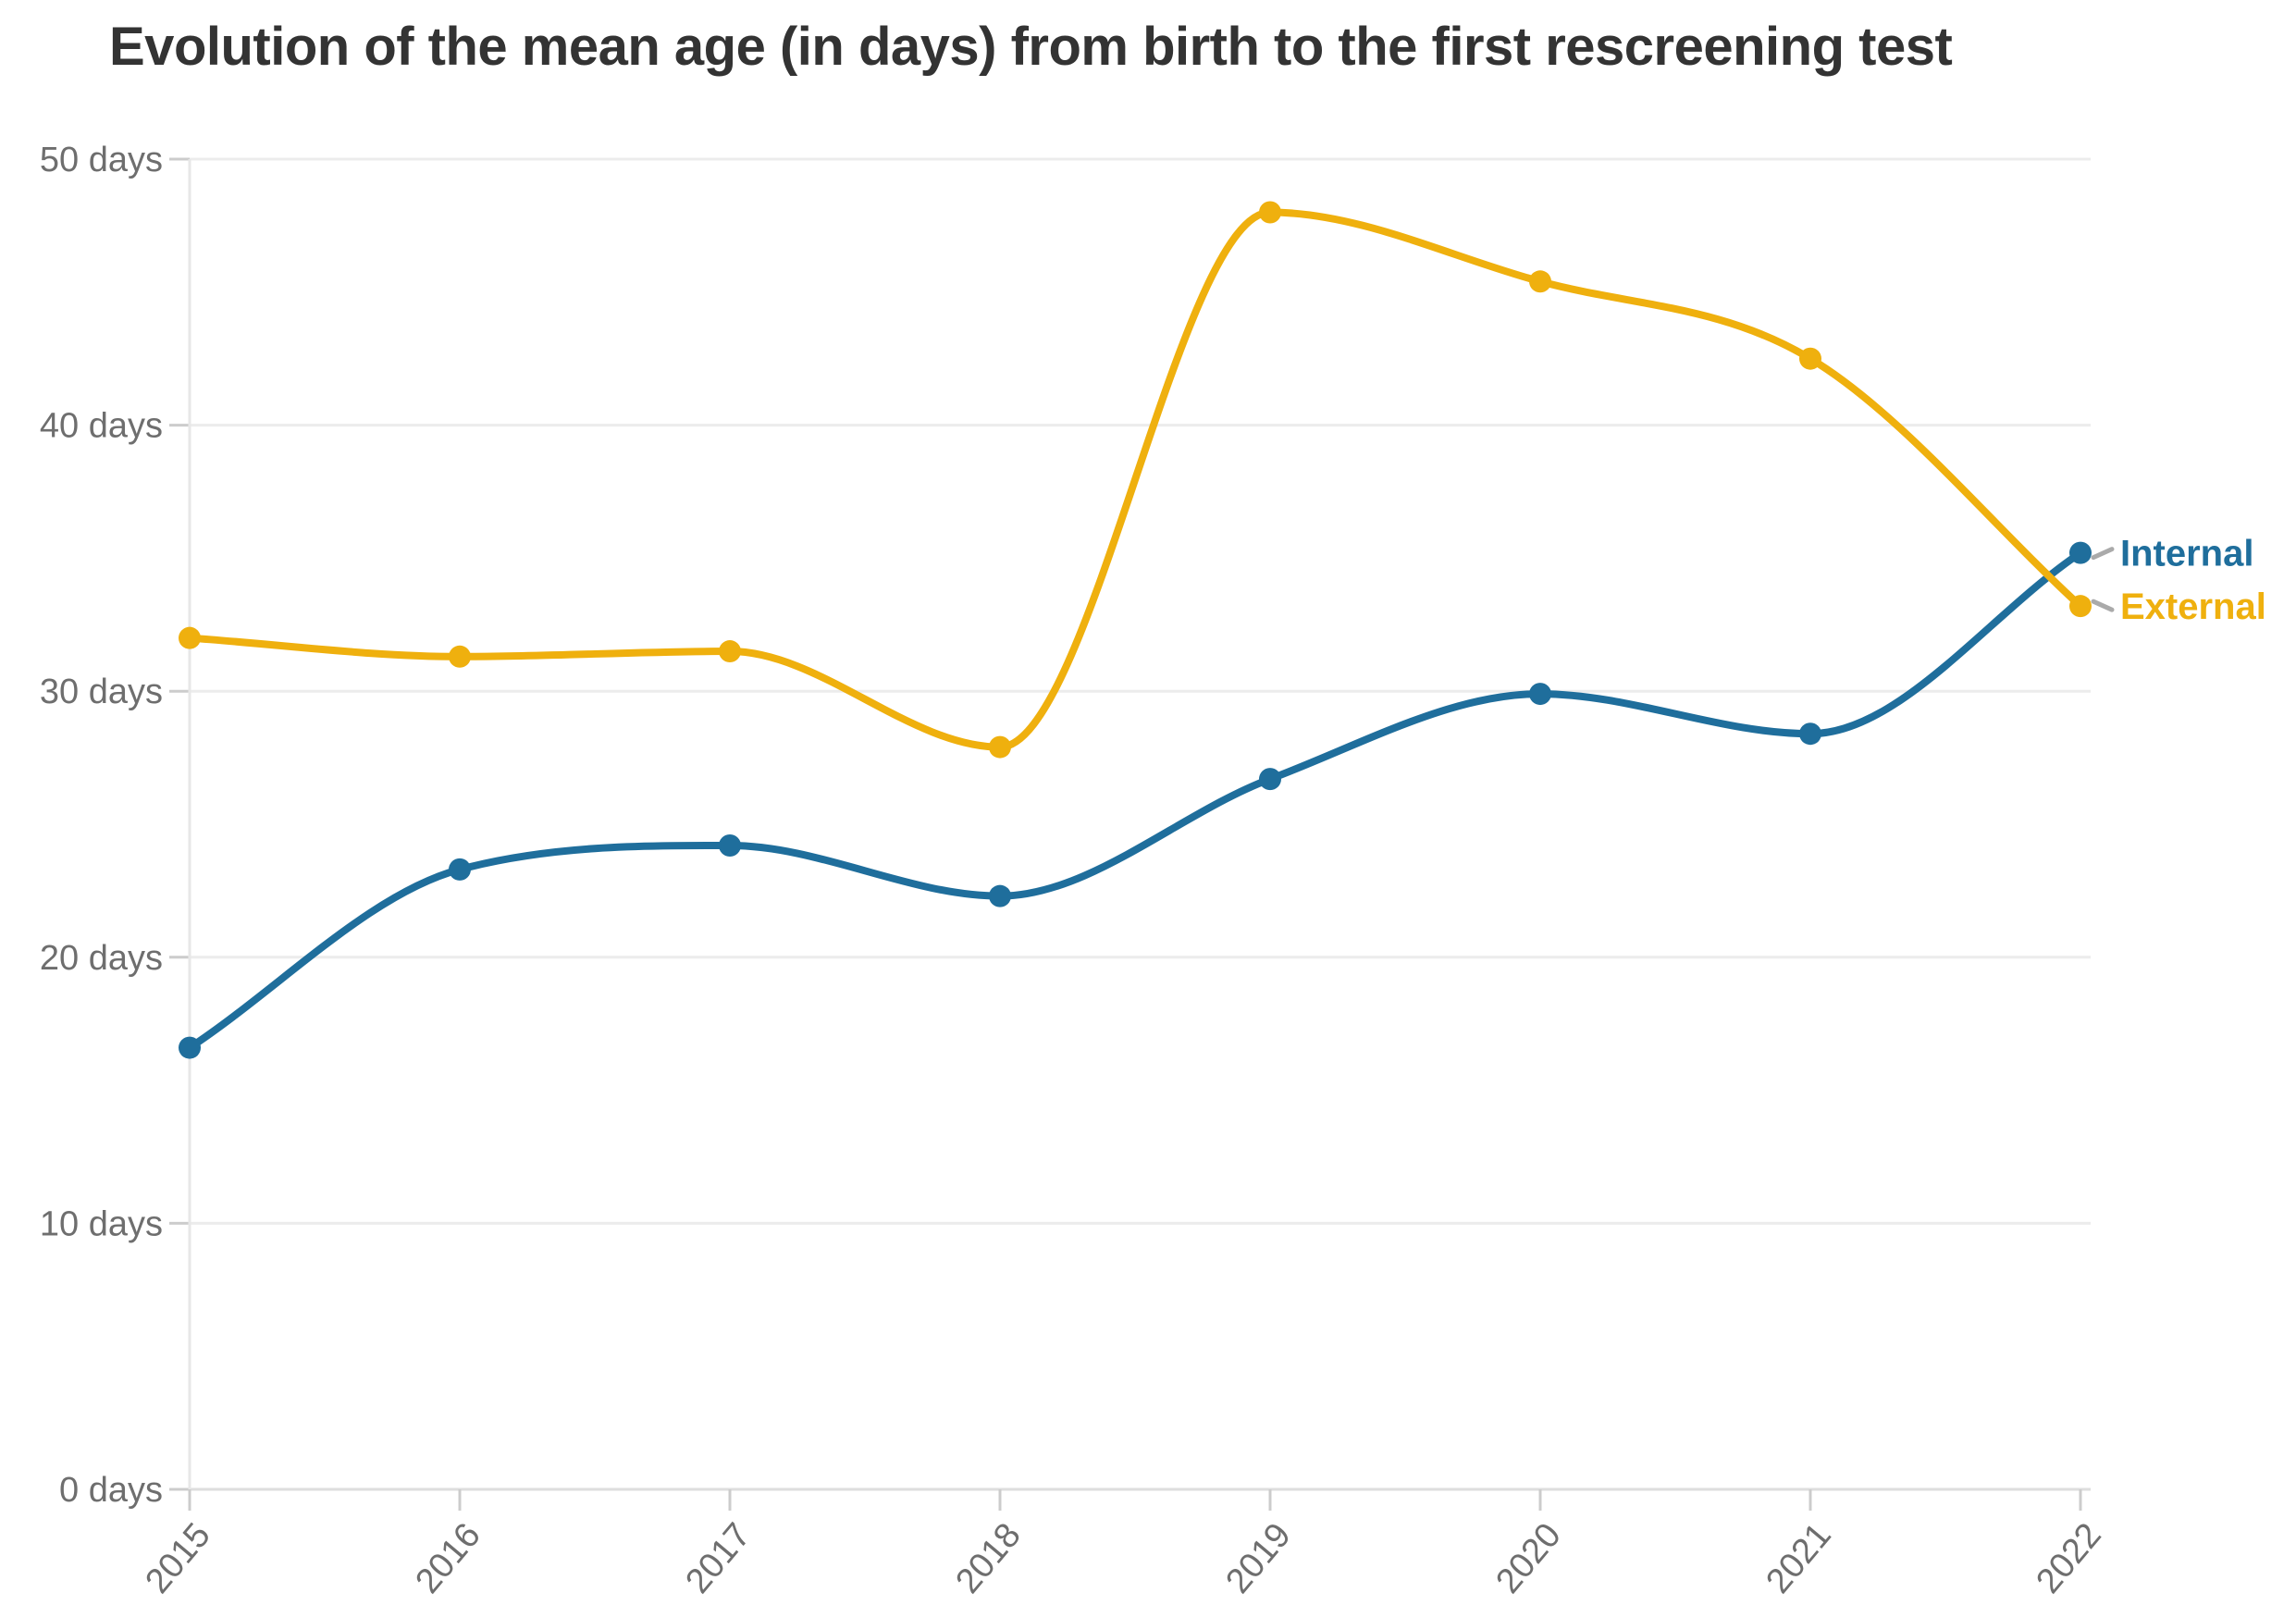 The height and width of the screenshot is (1617, 2296). Describe the element at coordinates (111, 1490) in the screenshot. I see `y-axis-tick-label: 0 days` at that location.